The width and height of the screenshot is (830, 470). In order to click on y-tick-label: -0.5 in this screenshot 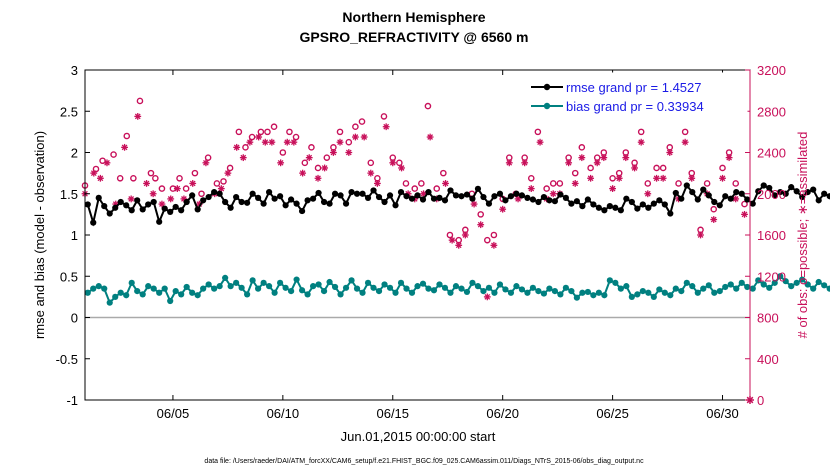, I will do `click(67, 359)`.